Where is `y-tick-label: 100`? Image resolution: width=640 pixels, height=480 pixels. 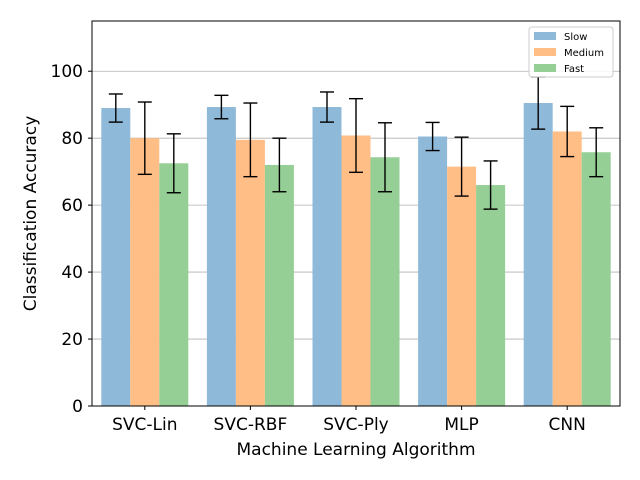 y-tick-label: 100 is located at coordinates (67, 72).